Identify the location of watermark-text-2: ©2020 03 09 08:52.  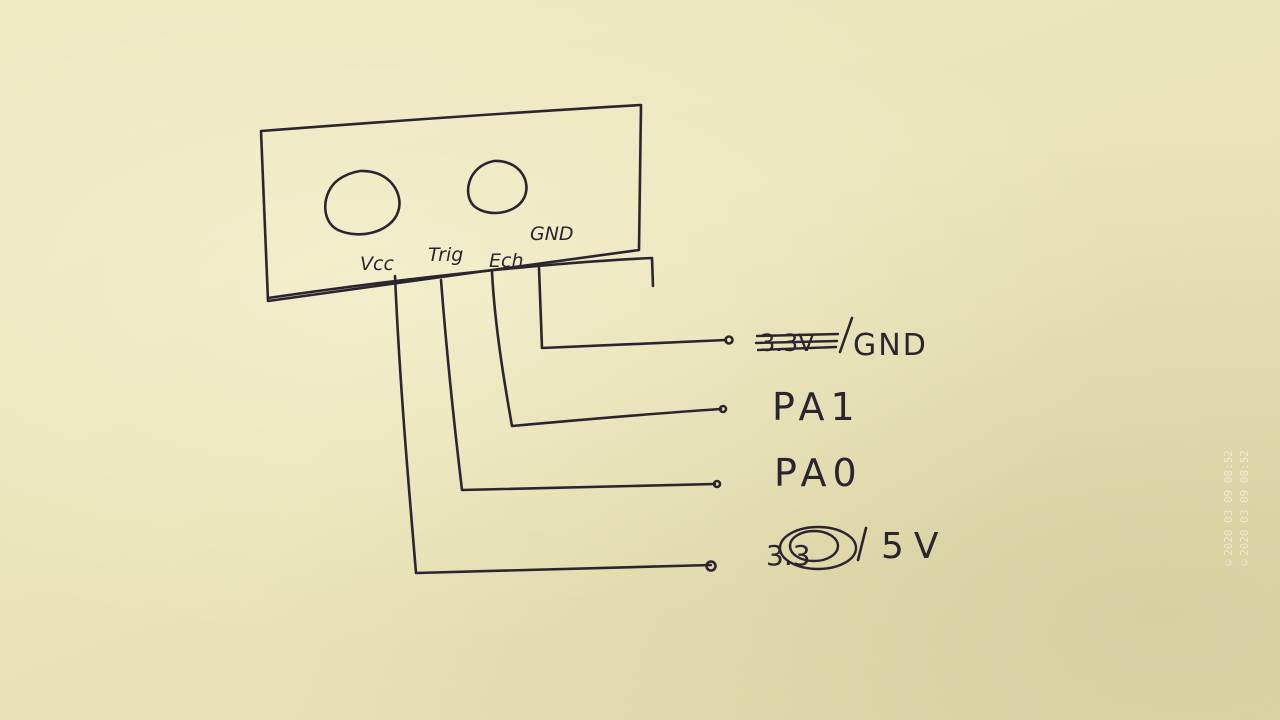
(1244, 509).